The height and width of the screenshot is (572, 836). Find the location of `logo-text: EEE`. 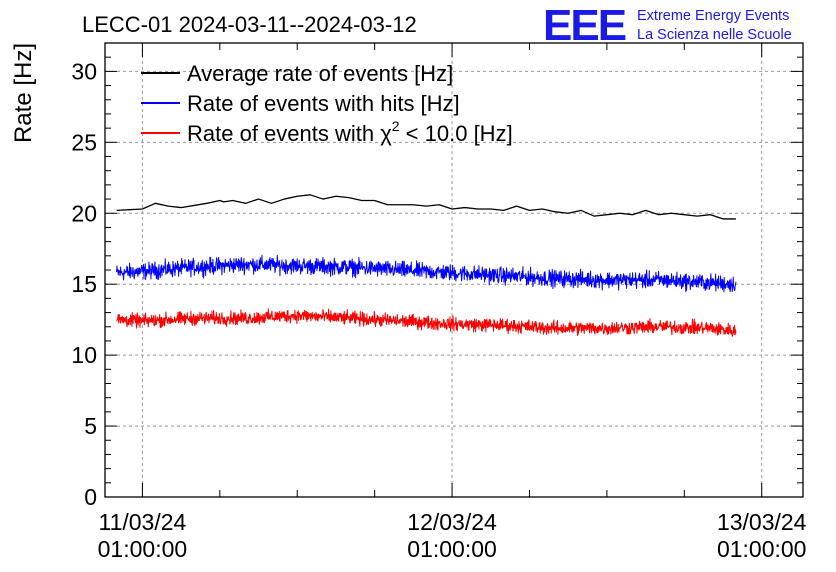

logo-text: EEE is located at coordinates (584, 25).